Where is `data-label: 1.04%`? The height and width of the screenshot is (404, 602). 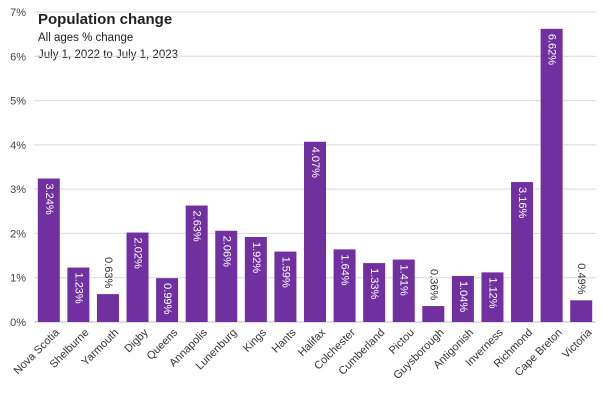
data-label: 1.04% is located at coordinates (463, 296).